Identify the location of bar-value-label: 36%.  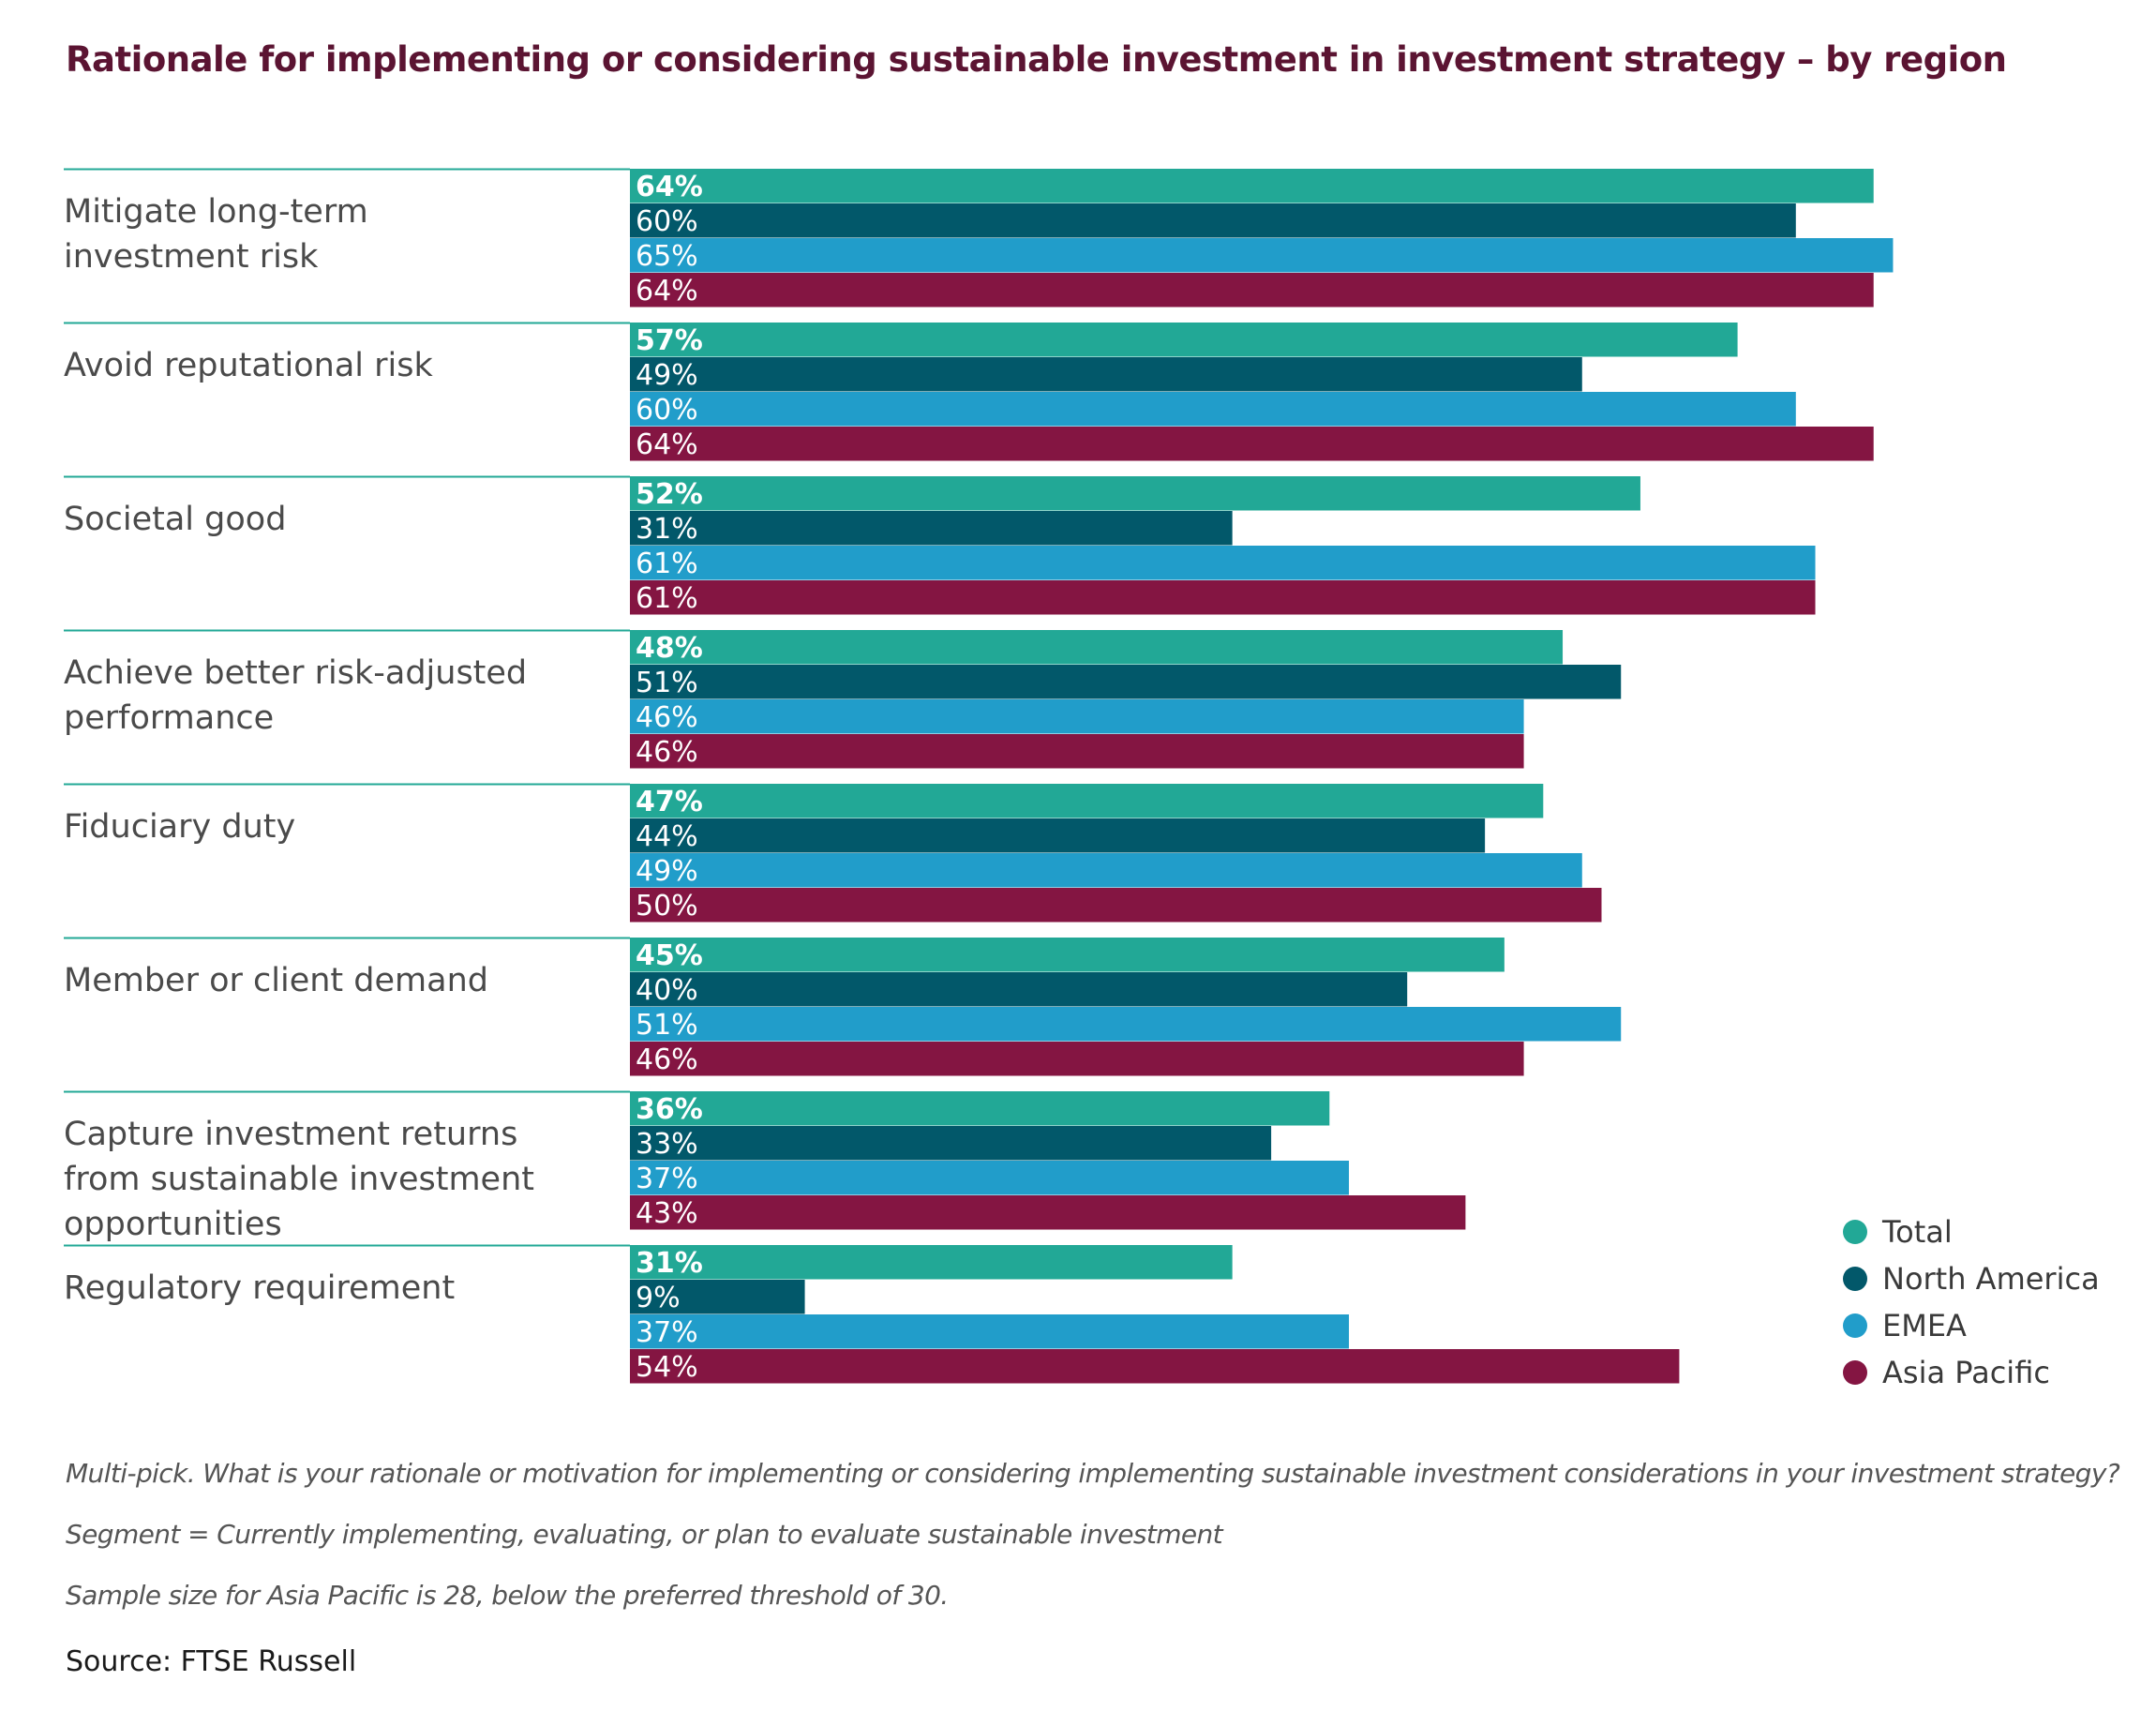
(670, 1109).